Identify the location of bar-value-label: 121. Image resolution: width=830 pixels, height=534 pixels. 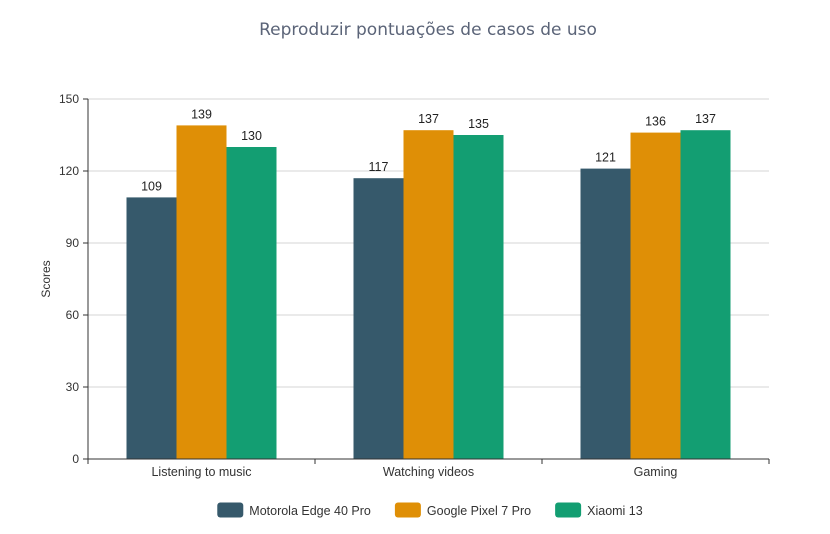
(605, 158).